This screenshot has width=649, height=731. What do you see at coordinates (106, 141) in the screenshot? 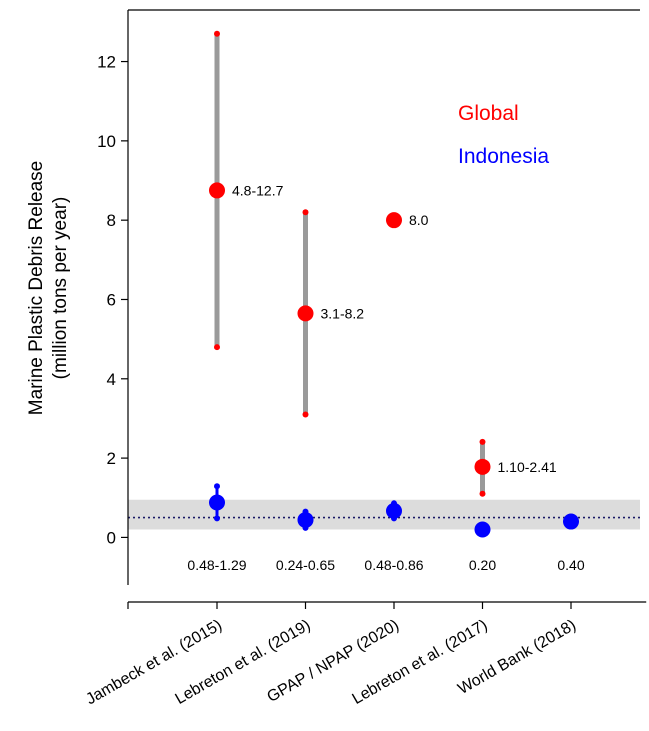
I see `y-tick-label: 10` at bounding box center [106, 141].